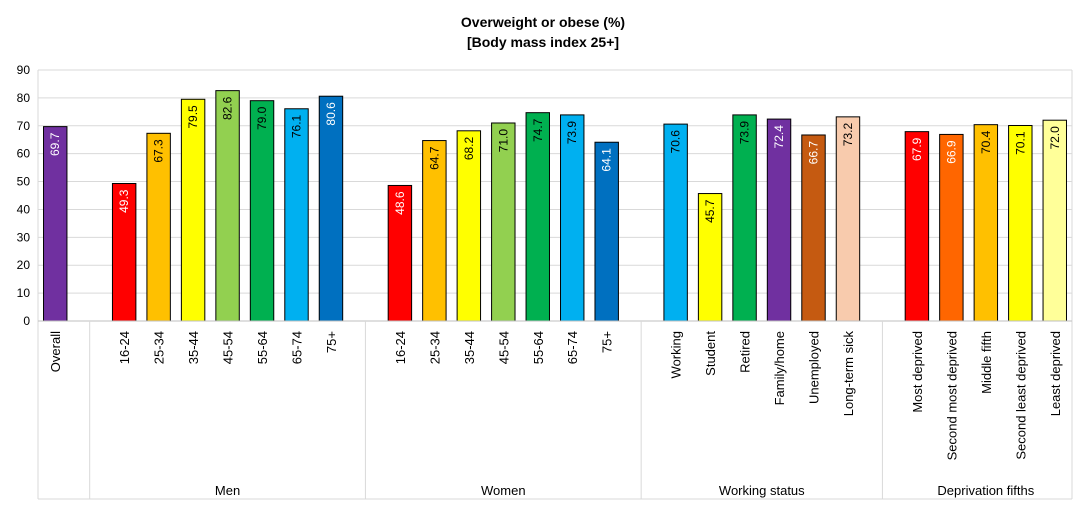 The height and width of the screenshot is (507, 1086). Describe the element at coordinates (676, 142) in the screenshot. I see `data-label: 70.6` at that location.